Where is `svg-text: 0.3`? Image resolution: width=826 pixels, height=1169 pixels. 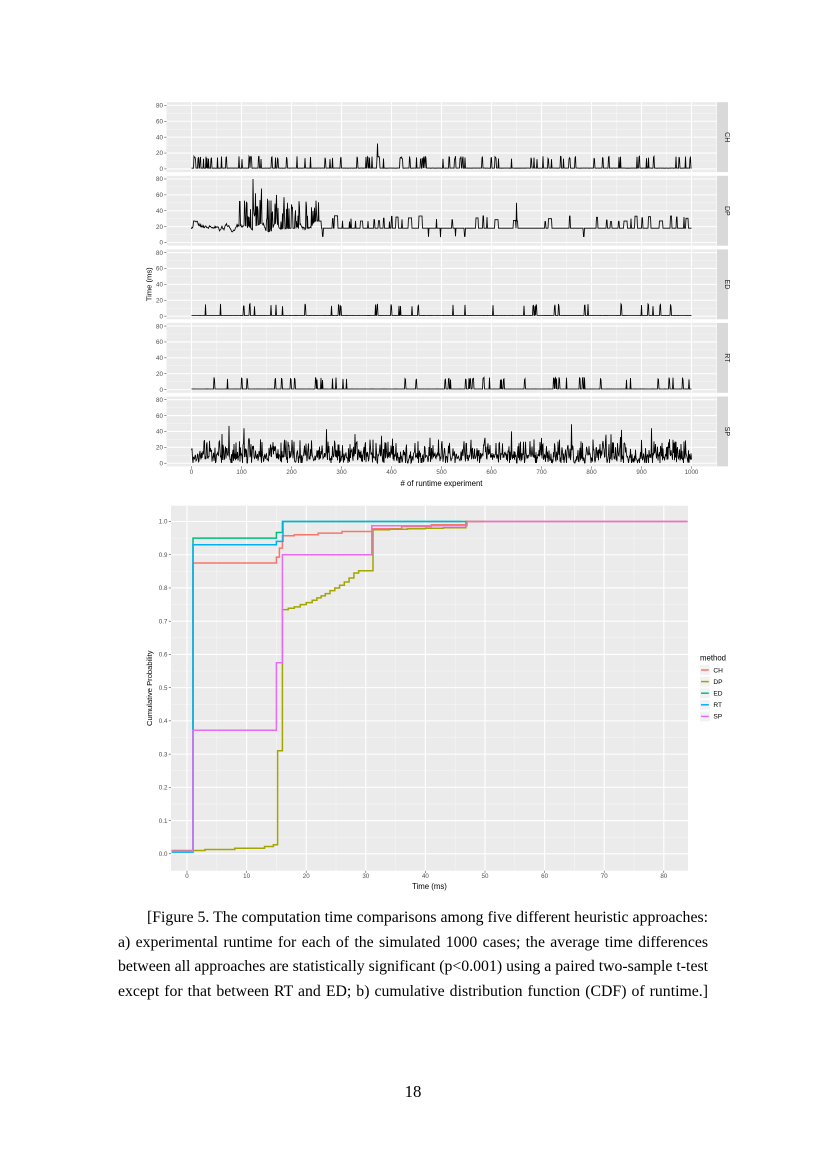
svg-text: 0.3 is located at coordinates (163, 754).